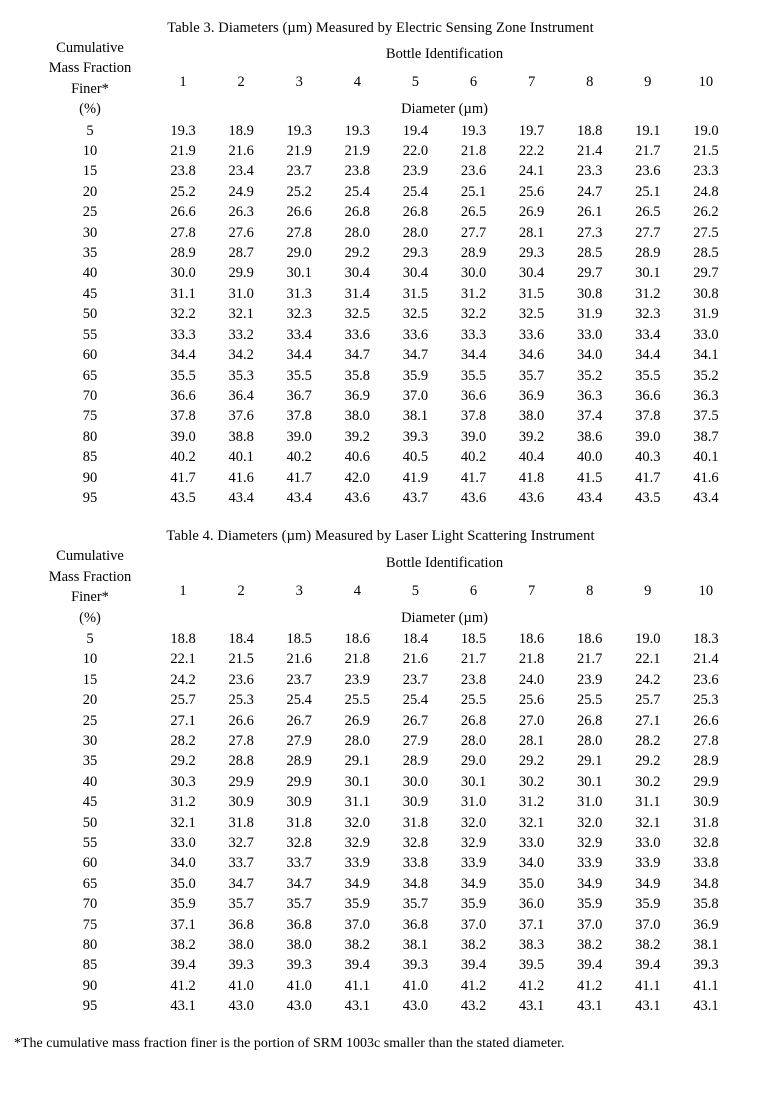 This screenshot has width=761, height=1113. Describe the element at coordinates (531, 334) in the screenshot. I see `data-cell: 33.6` at that location.